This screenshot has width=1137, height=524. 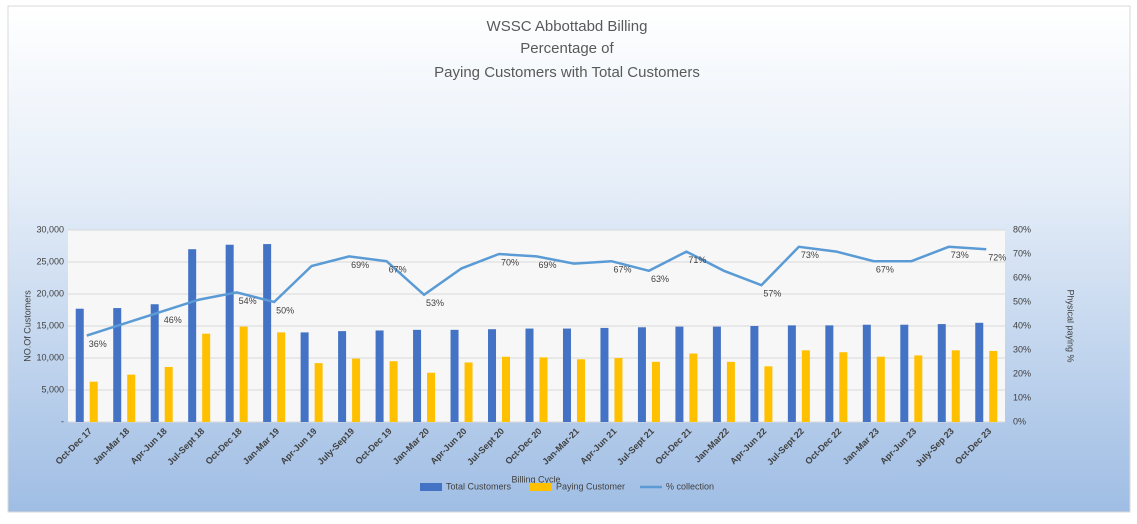 I want to click on data-label: 46%, so click(x=173, y=320).